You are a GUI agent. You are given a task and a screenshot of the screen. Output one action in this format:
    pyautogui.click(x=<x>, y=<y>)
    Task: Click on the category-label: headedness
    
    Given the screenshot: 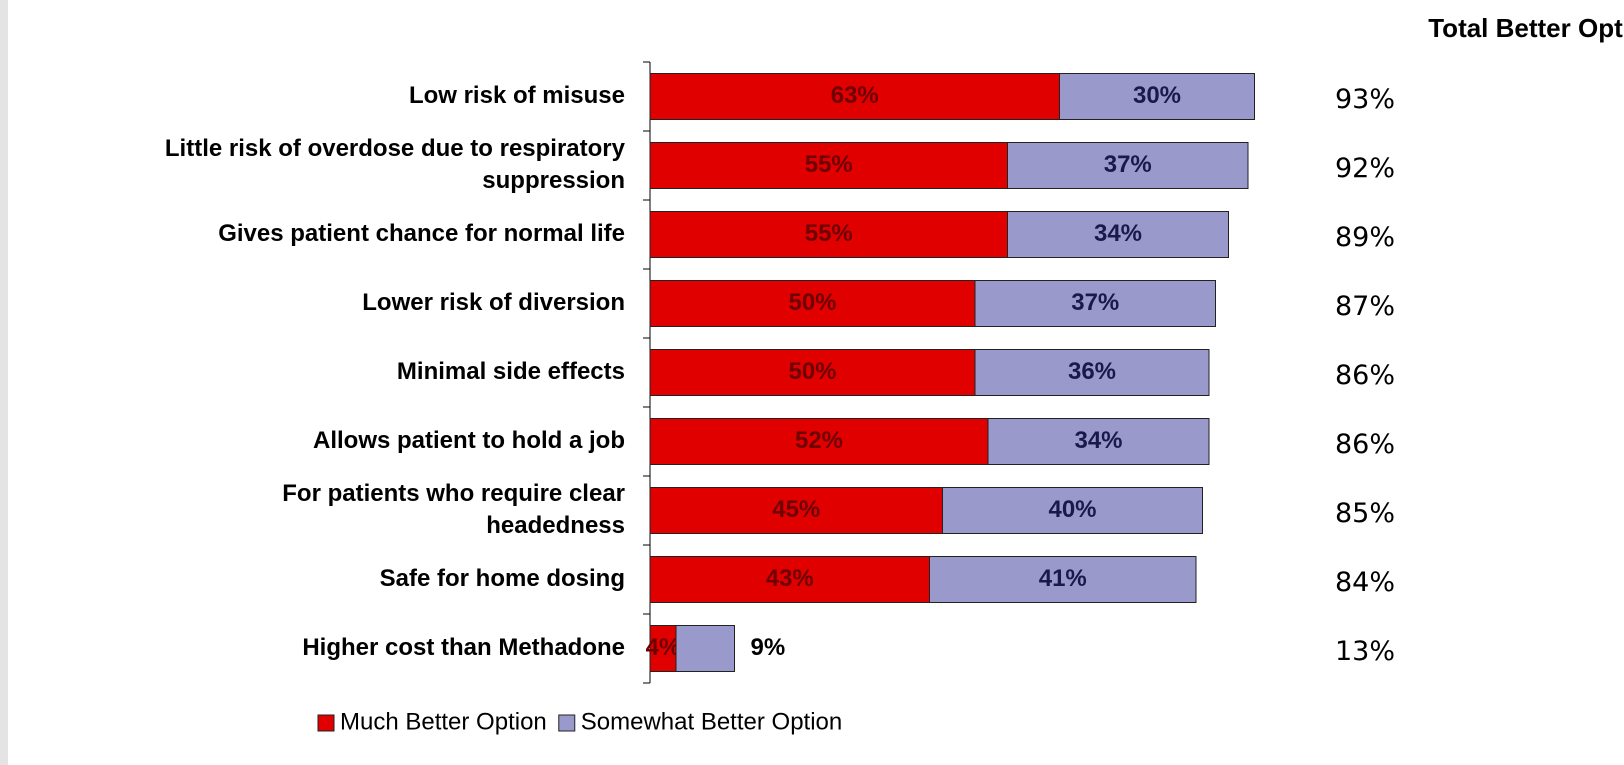 What is the action you would take?
    pyautogui.click(x=555, y=525)
    